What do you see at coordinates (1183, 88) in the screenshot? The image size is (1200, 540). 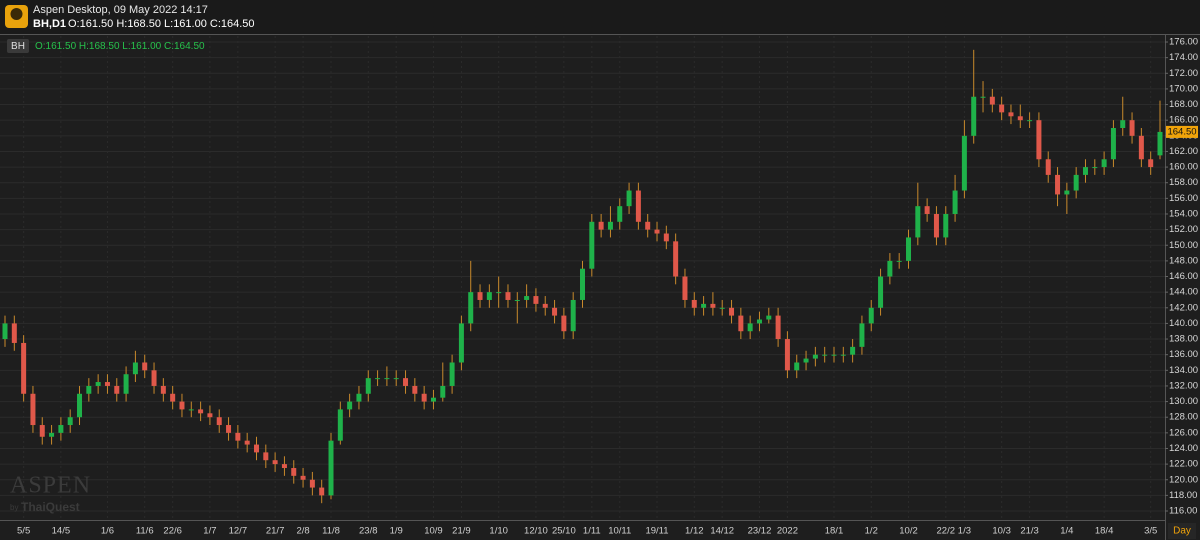 I see `y-tick-label: 170.00` at bounding box center [1183, 88].